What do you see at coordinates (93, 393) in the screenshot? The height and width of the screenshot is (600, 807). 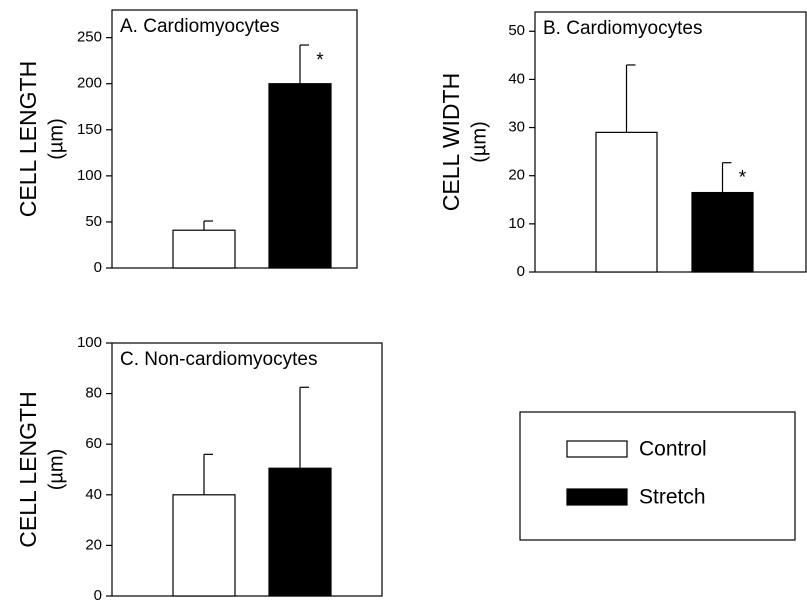 I see `y-tick-label: 80` at bounding box center [93, 393].